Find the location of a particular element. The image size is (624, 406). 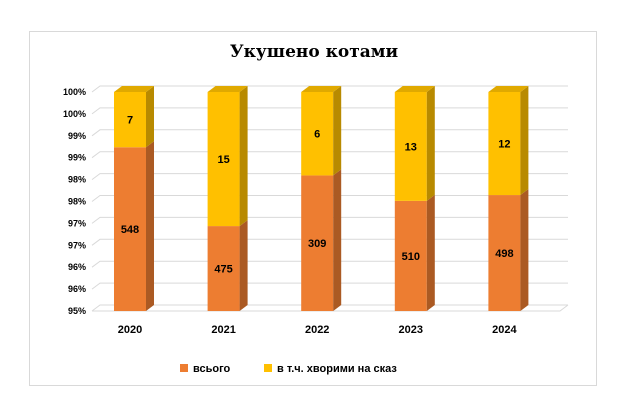

data-label-total-2022: 309 is located at coordinates (317, 244).